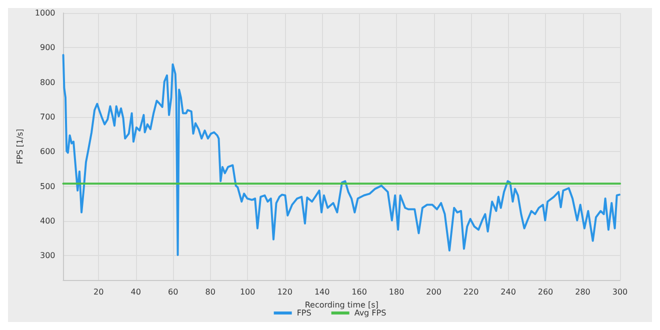 The width and height of the screenshot is (660, 330). What do you see at coordinates (471, 292) in the screenshot?
I see `x-tick-label: 220` at bounding box center [471, 292].